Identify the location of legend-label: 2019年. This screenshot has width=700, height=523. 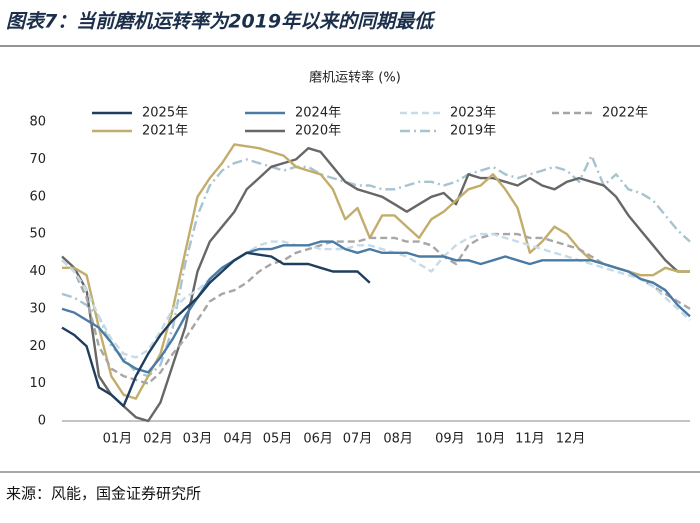
(473, 131).